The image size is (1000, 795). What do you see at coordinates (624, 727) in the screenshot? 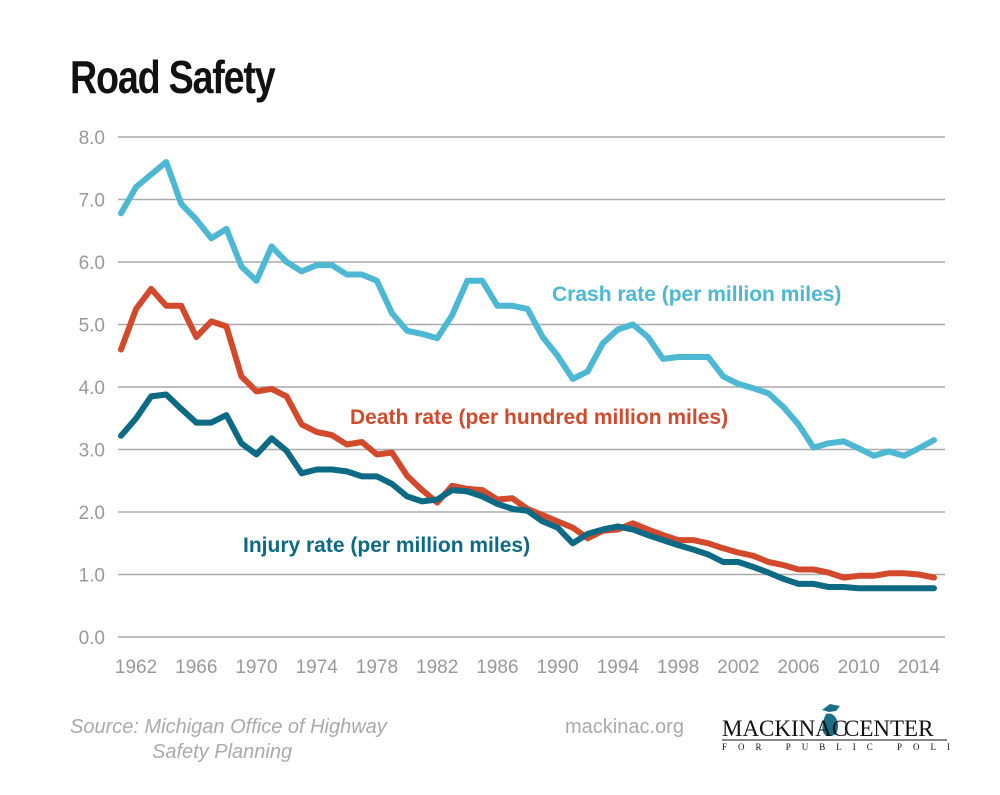
I see `website-link: mackinac.org` at bounding box center [624, 727].